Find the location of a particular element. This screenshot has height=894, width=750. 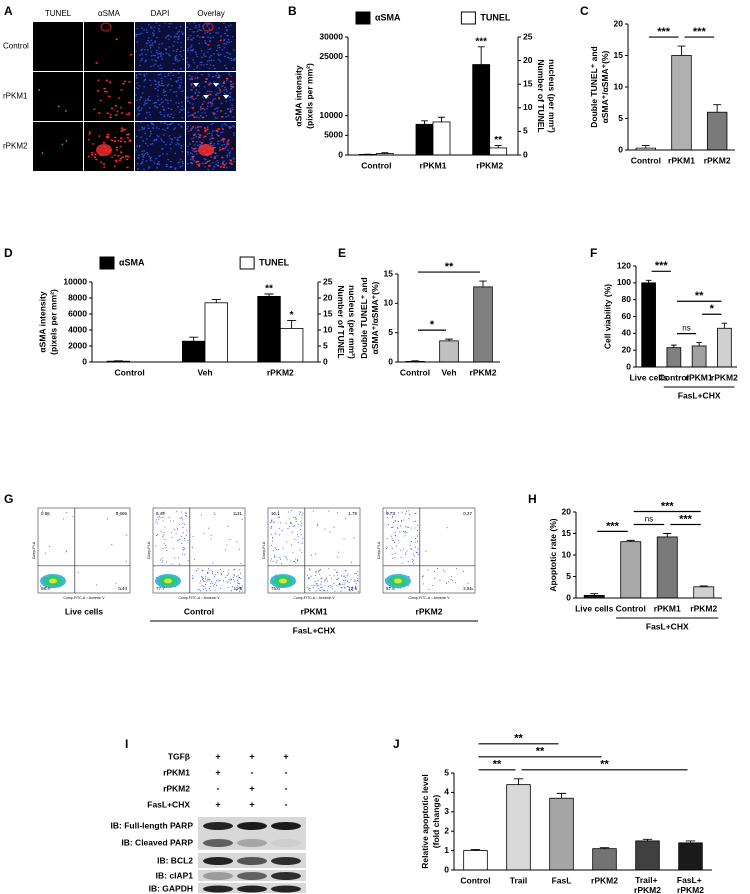

y-axis-label: (fold change) is located at coordinates (436, 822).